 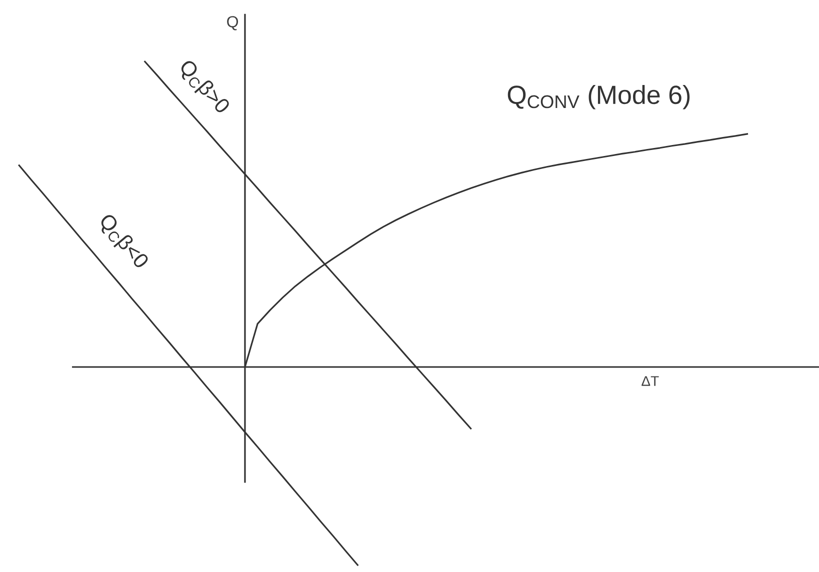 I want to click on y-axis-title: Q, so click(x=232, y=23).